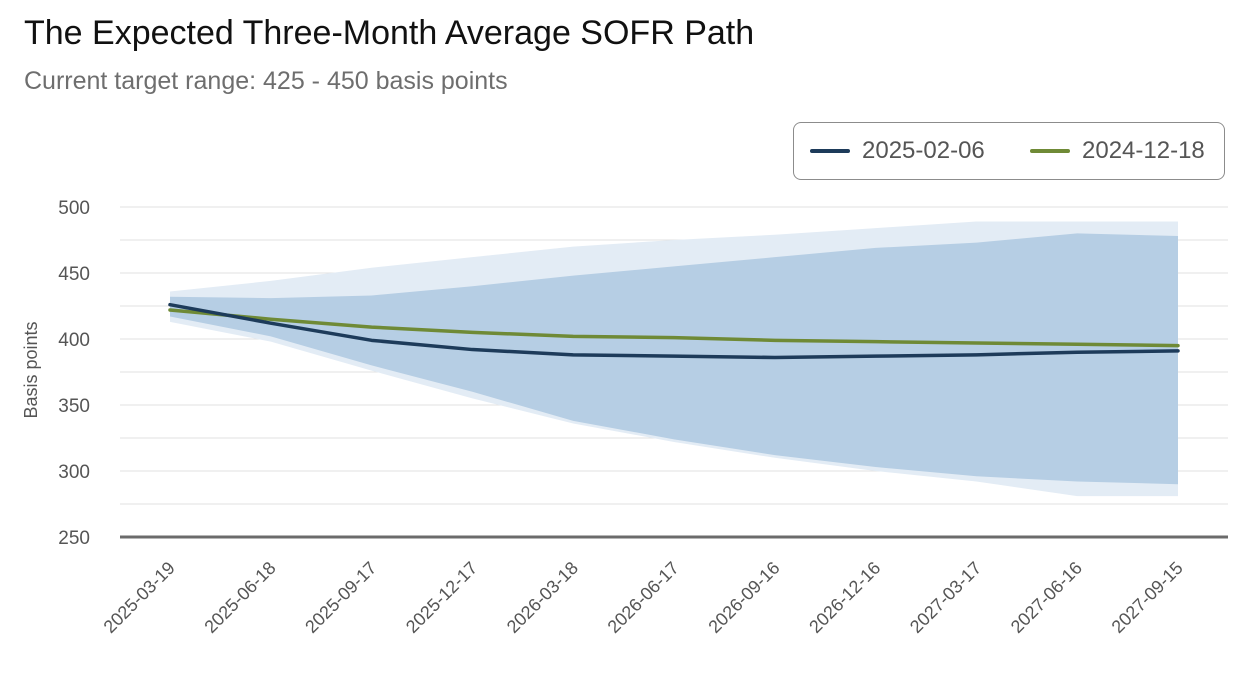 The width and height of the screenshot is (1248, 682). What do you see at coordinates (31, 369) in the screenshot?
I see `y-axis-label: Basis points` at bounding box center [31, 369].